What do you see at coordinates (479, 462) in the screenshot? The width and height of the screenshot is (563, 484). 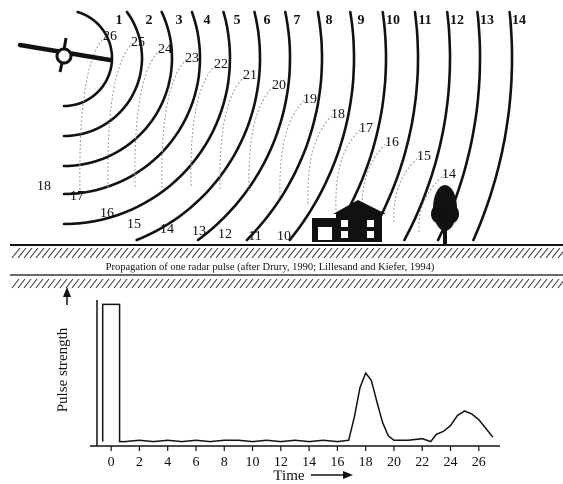 I see `x-tick-label: 26` at bounding box center [479, 462].